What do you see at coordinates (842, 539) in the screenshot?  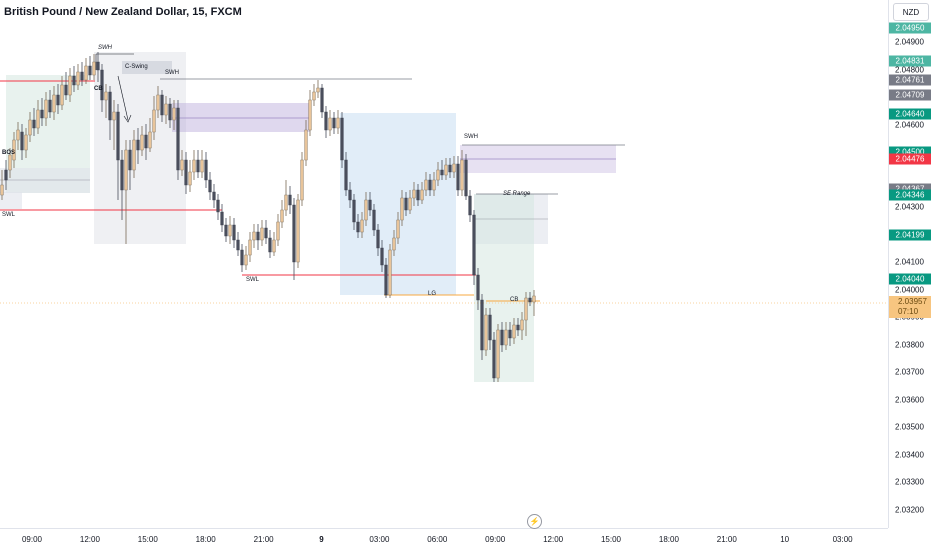 I see `time-tick-label: 03:00` at bounding box center [842, 539].